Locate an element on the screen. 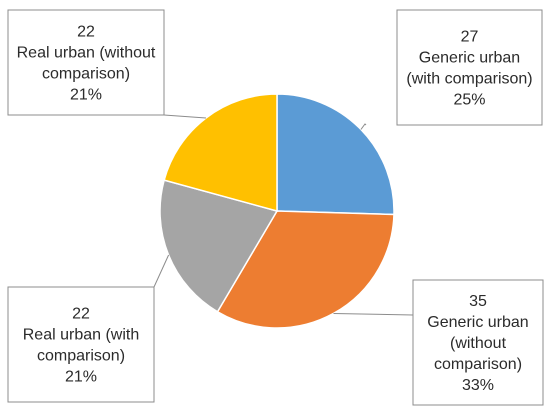  data-label-name: Real urban (with is located at coordinates (81, 335).